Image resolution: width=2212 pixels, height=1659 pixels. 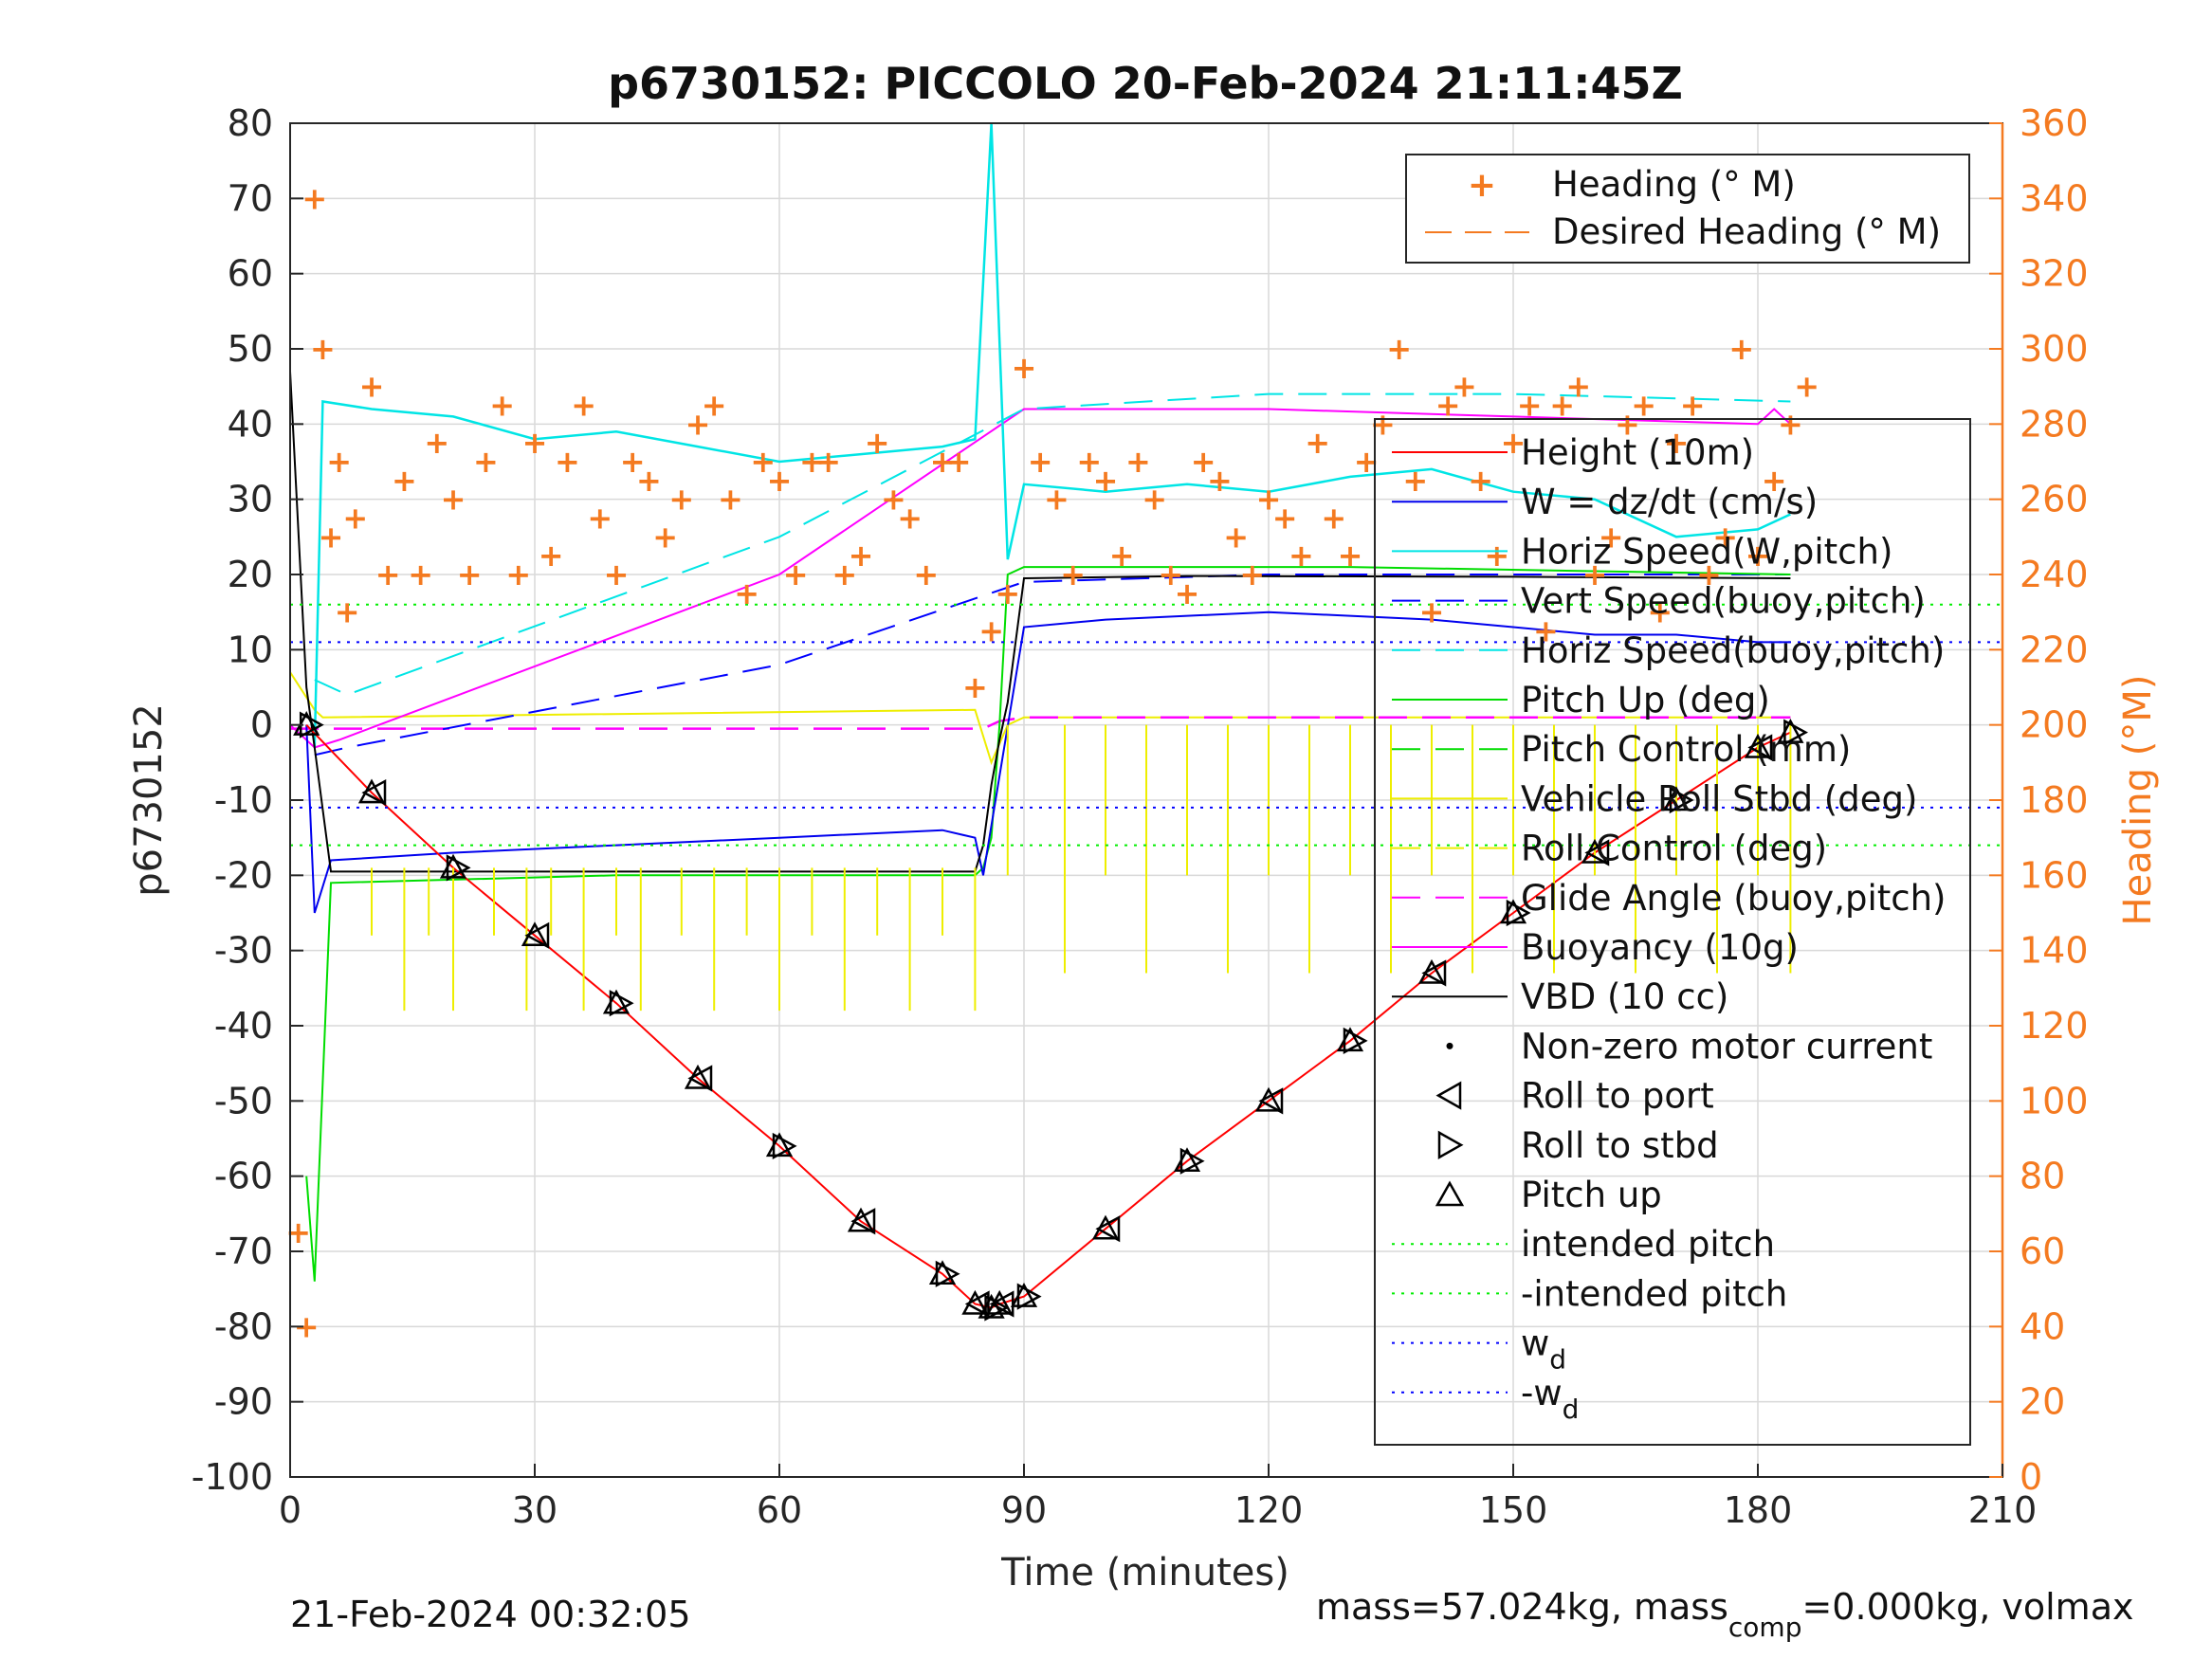 I want to click on y-tick-label: -90, so click(x=243, y=1402).